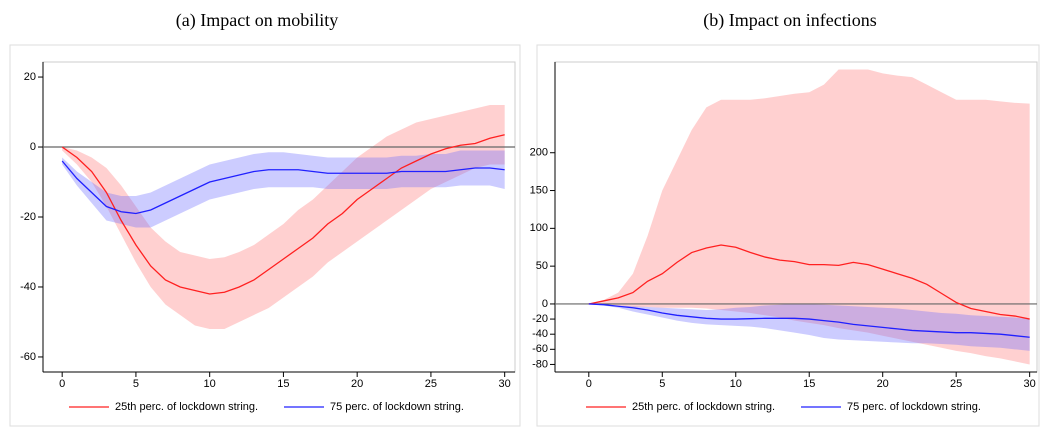 This screenshot has height=427, width=1040. I want to click on y-tick-label: 150, so click(539, 190).